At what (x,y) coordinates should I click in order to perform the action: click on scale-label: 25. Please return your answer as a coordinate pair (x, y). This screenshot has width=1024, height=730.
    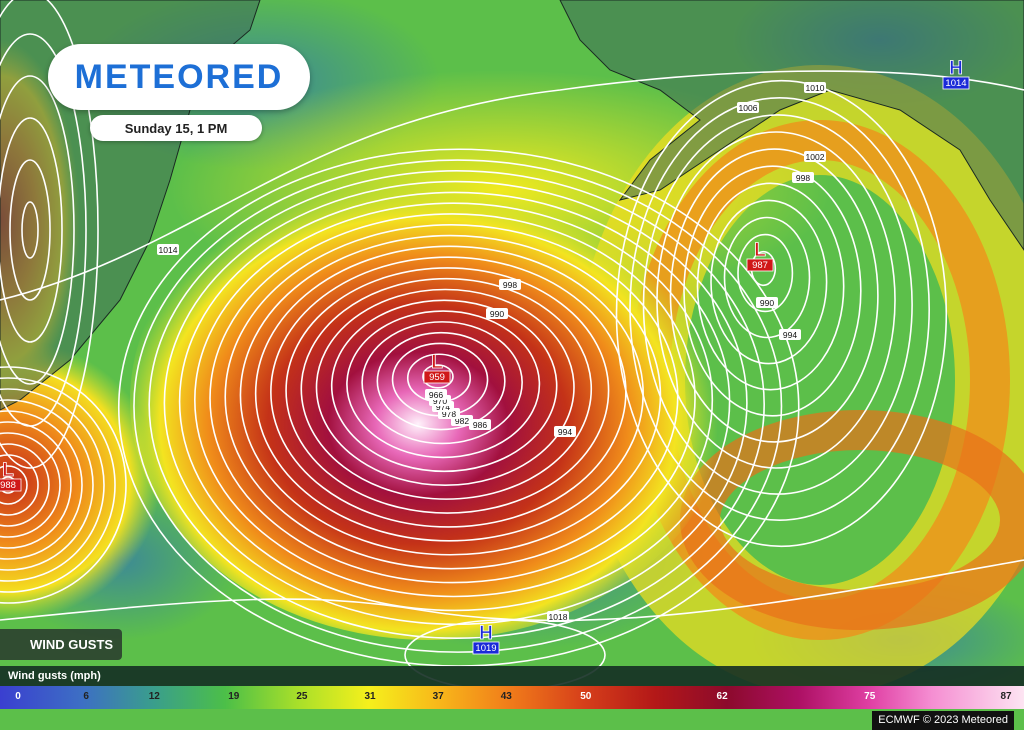
    Looking at the image, I should click on (302, 696).